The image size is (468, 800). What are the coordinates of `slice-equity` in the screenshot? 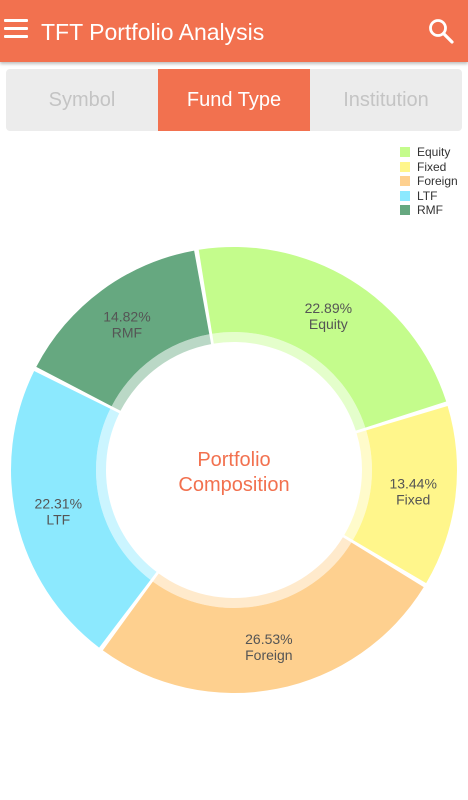 It's located at (322, 337).